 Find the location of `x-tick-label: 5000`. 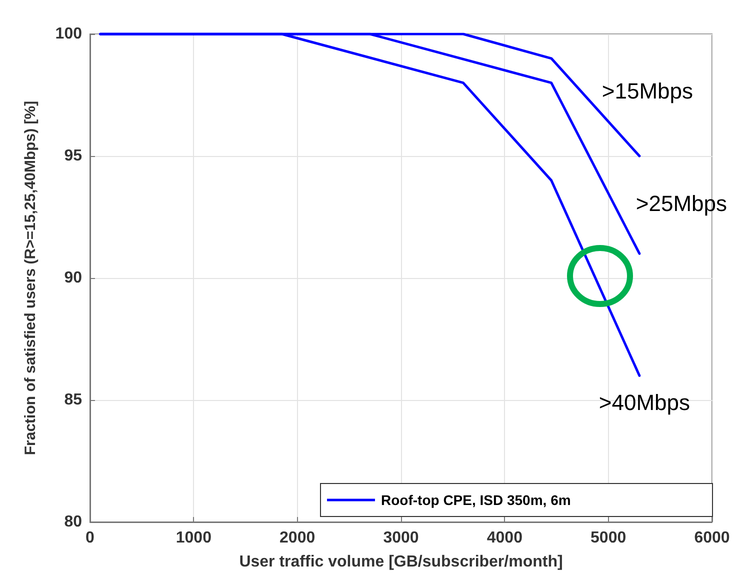

x-tick-label: 5000 is located at coordinates (608, 538).